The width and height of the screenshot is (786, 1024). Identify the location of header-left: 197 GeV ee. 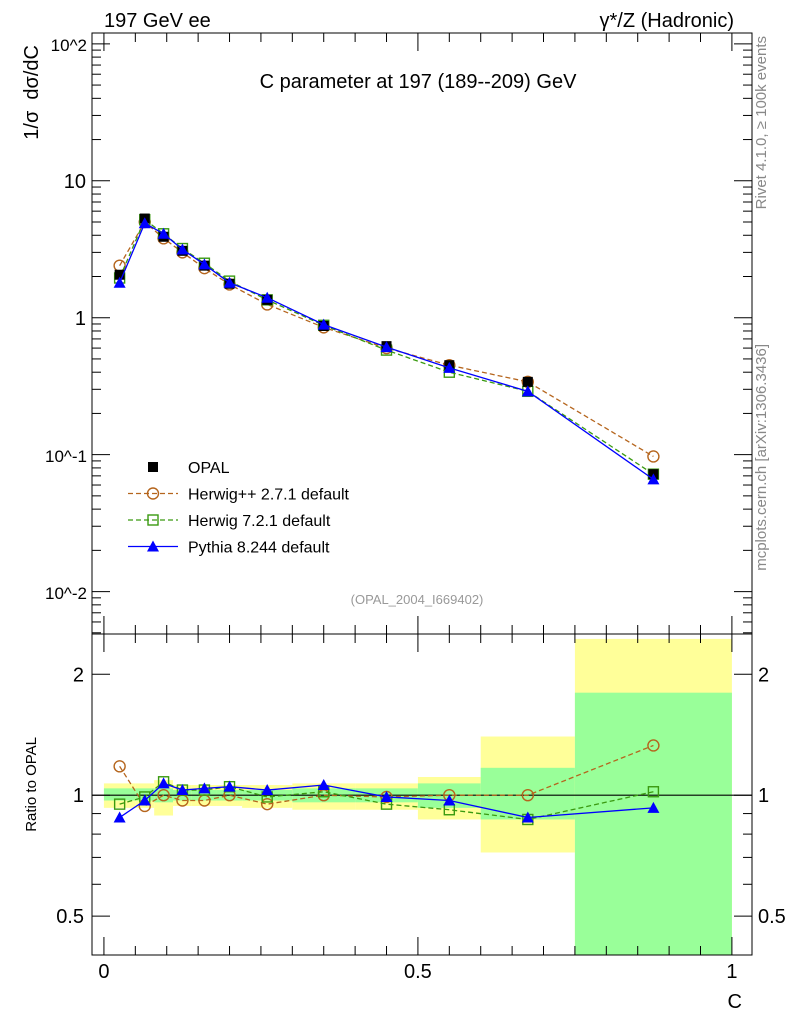
(157, 21).